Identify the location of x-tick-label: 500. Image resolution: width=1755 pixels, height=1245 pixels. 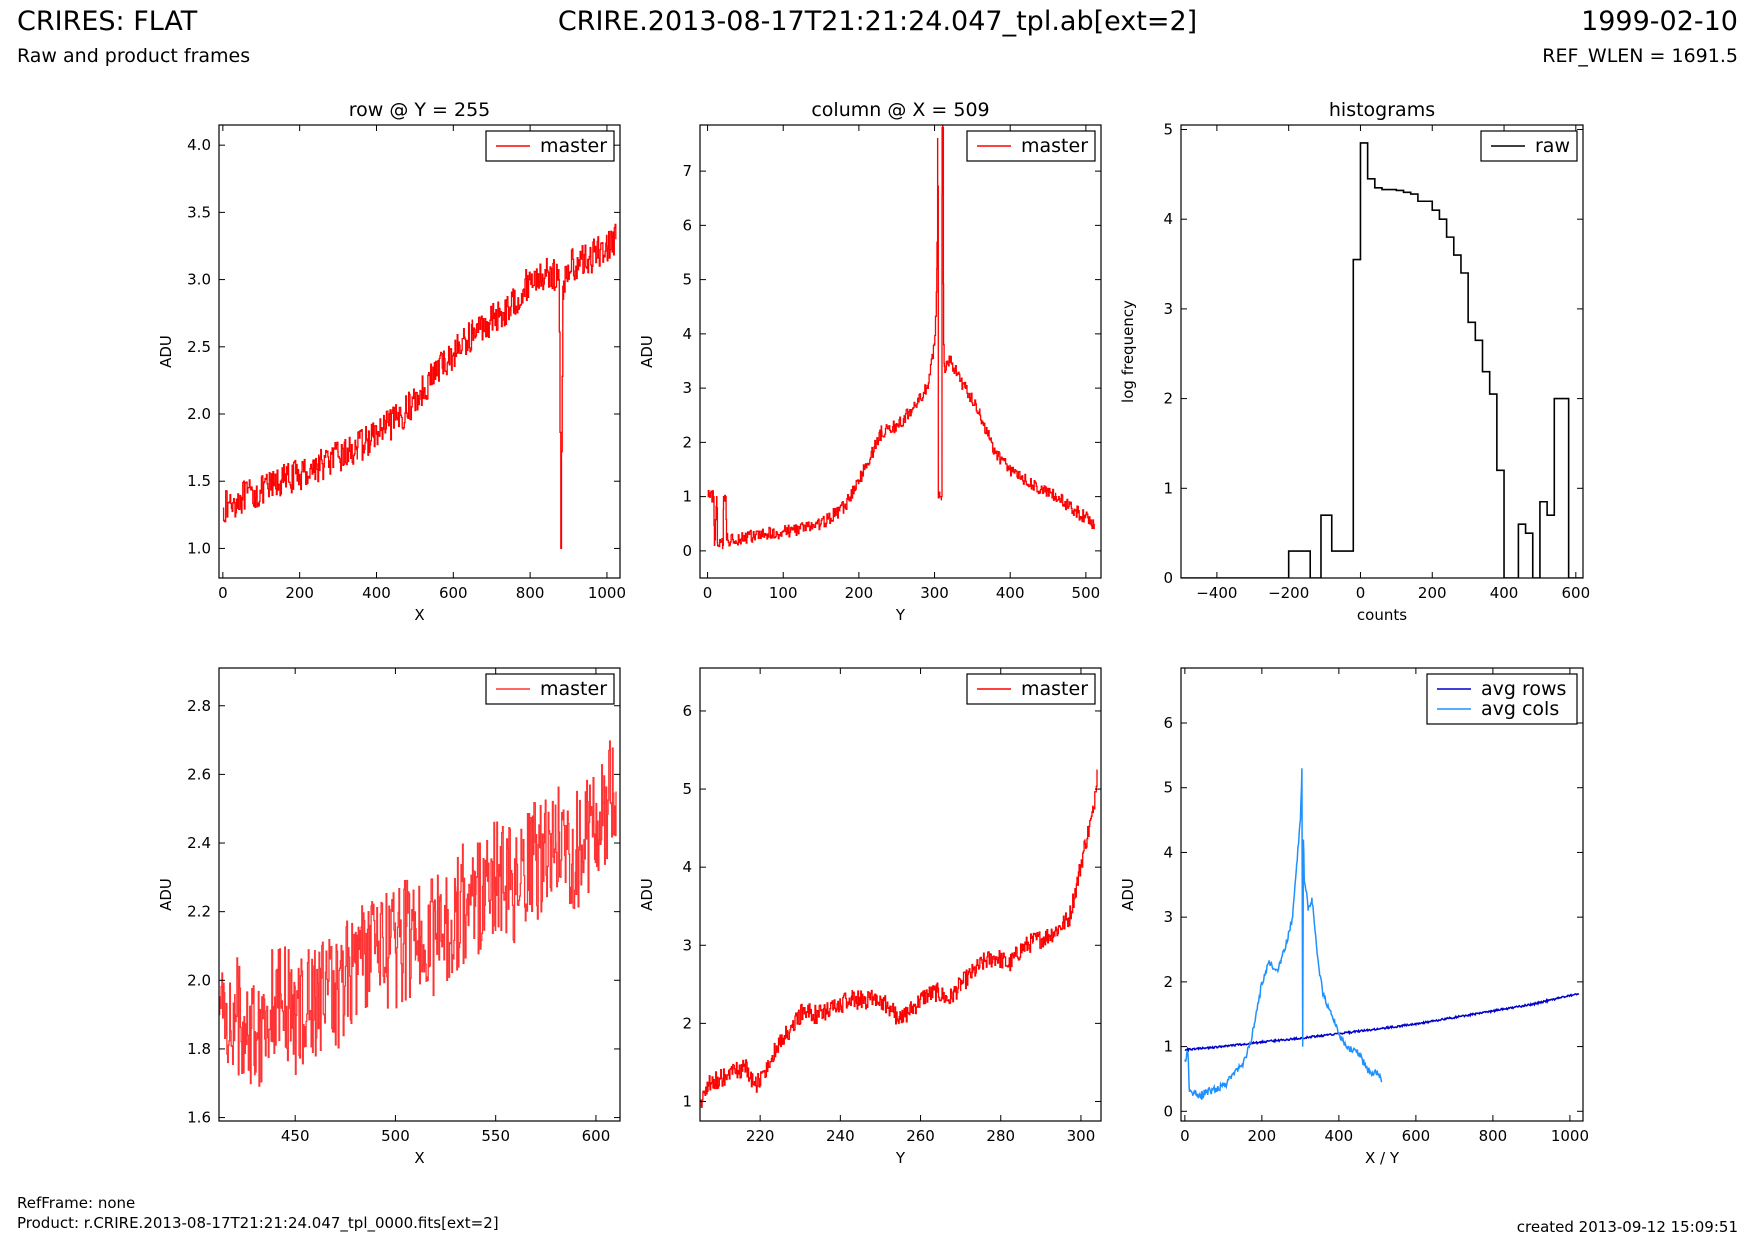
(395, 1136).